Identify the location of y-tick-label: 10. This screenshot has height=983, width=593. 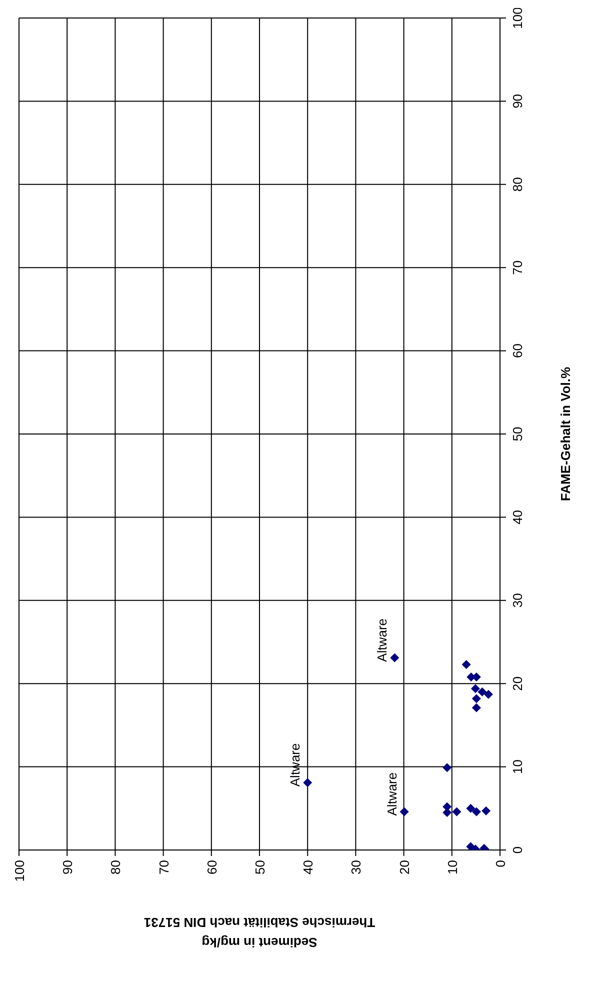
(517, 767).